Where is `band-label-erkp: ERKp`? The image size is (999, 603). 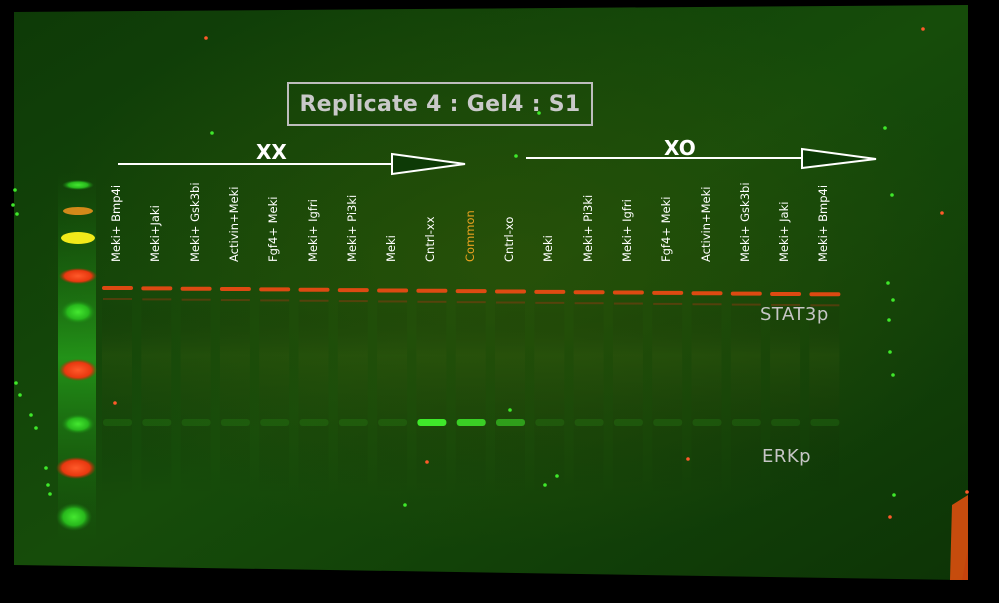 band-label-erkp: ERKp is located at coordinates (787, 456).